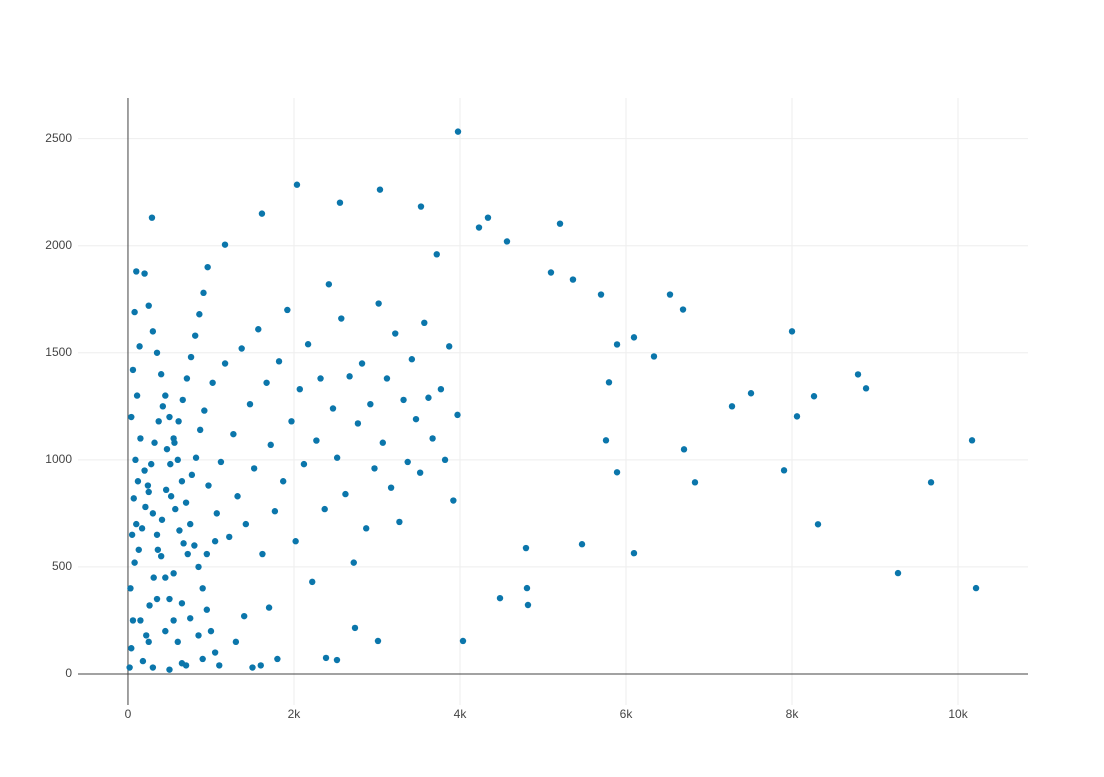 Image resolution: width=1104 pixels, height=777 pixels. I want to click on y-tick-label: 1000, so click(58, 459).